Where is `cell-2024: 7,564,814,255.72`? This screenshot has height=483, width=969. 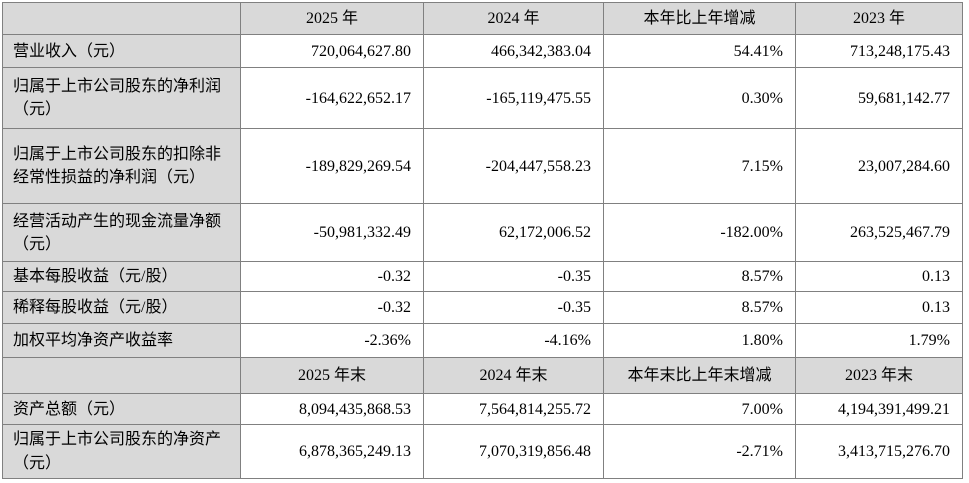
cell-2024: 7,564,814,255.72 is located at coordinates (513, 409).